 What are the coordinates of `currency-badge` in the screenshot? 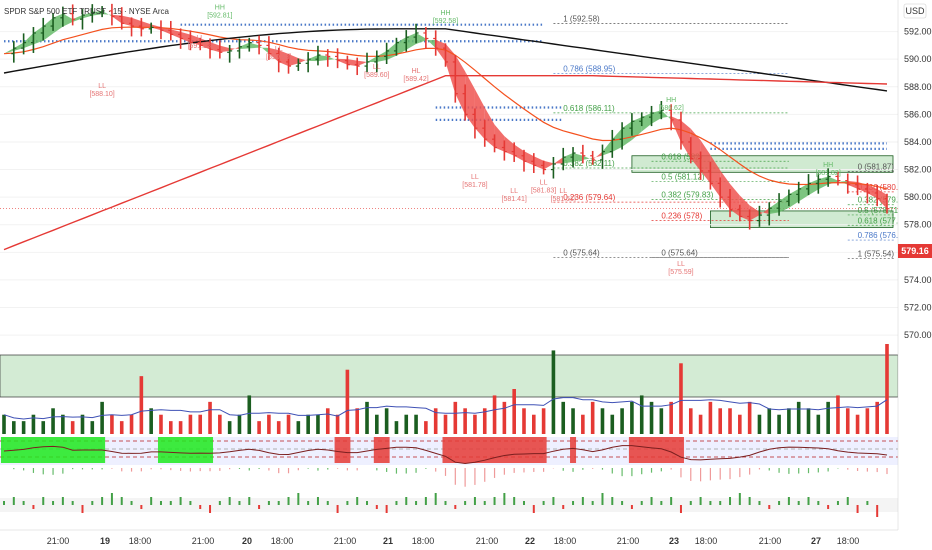 It's located at (915, 11).